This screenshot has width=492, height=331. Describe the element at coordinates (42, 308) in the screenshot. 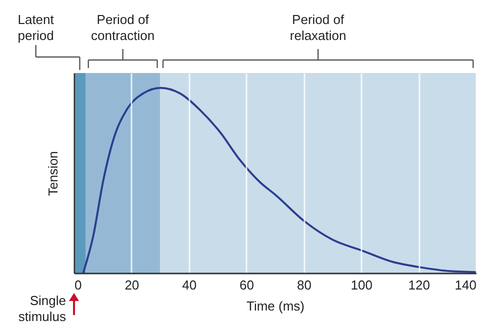

I see `text: Single stimulus` at that location.